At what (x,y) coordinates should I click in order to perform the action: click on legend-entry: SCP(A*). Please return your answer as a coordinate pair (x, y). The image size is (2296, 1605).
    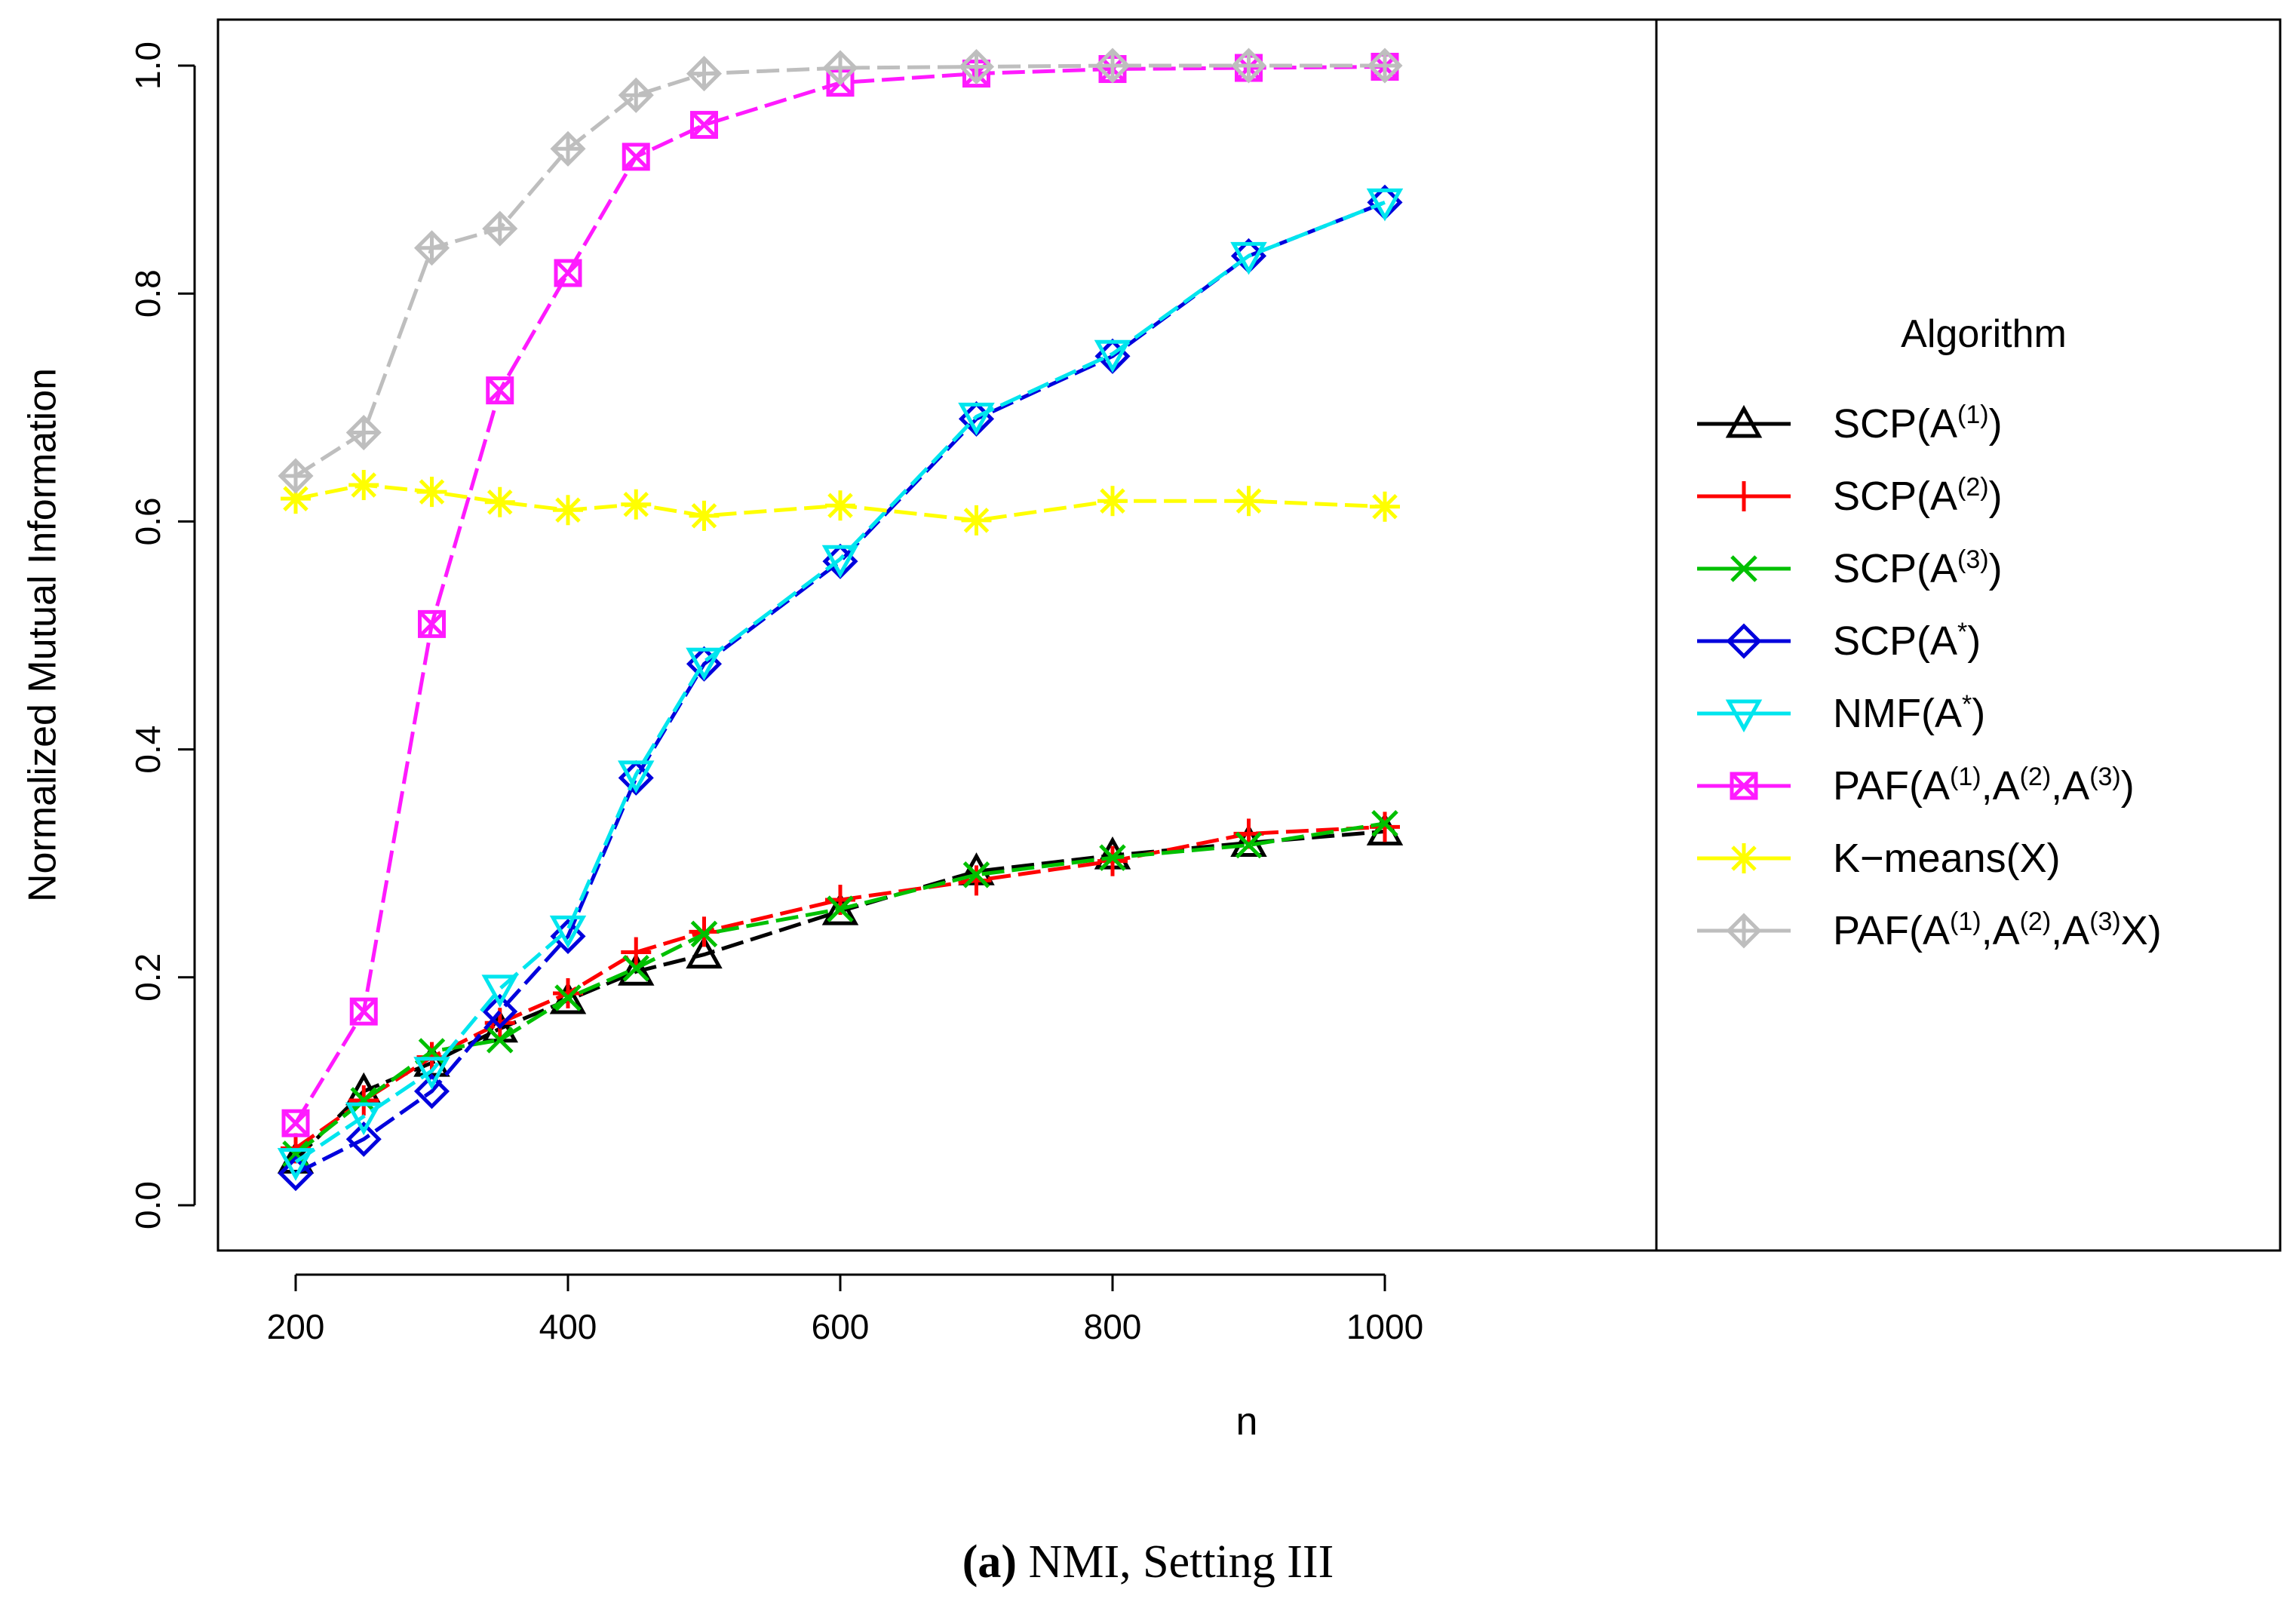
    Looking at the image, I should click on (1839, 641).